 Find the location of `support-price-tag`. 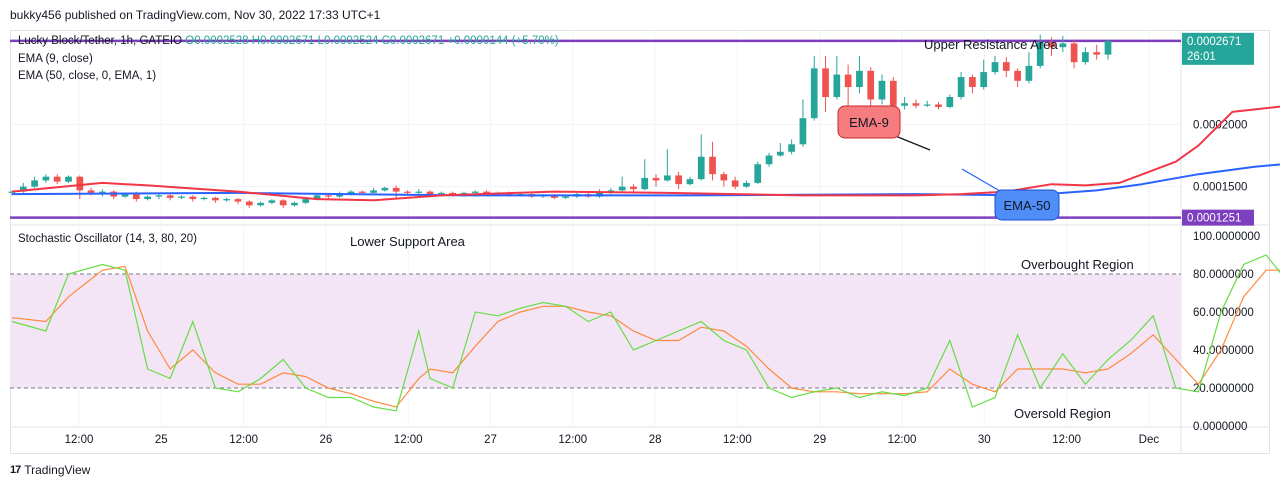

support-price-tag is located at coordinates (1218, 217).